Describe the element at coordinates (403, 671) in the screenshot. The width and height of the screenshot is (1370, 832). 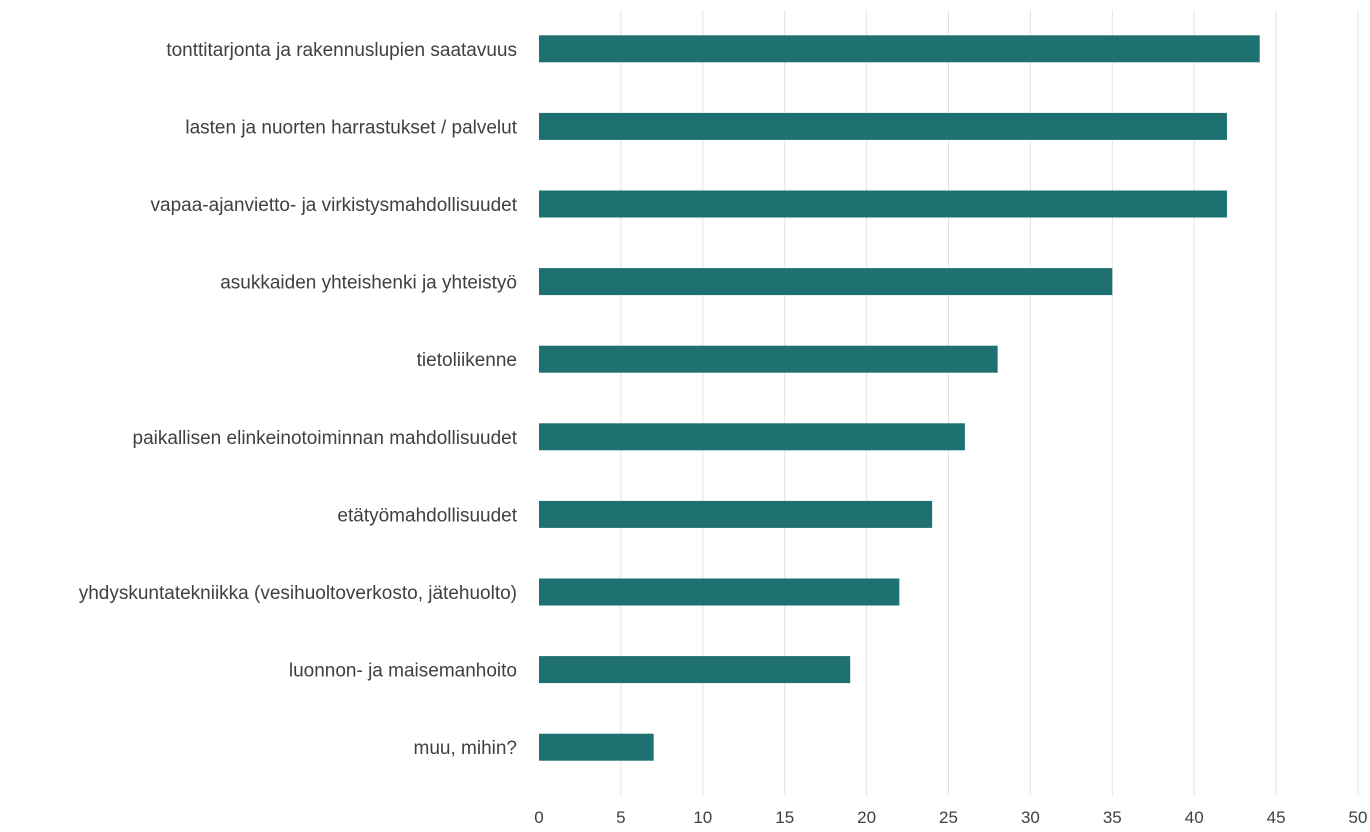
I see `category-label: luonnon- ja maisemanhoito` at that location.